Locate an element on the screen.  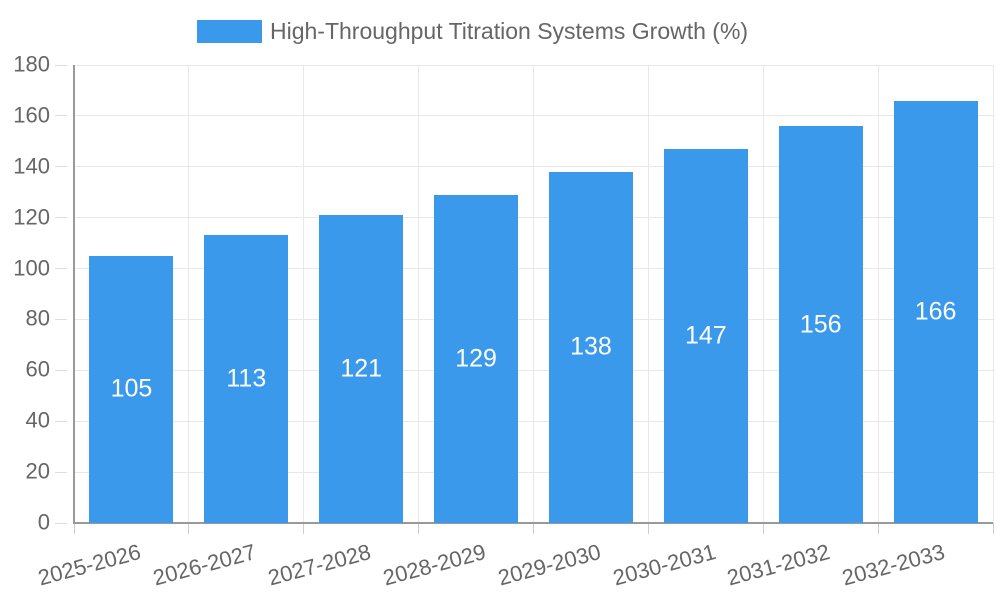
y-axis-label: 180 is located at coordinates (31, 64).